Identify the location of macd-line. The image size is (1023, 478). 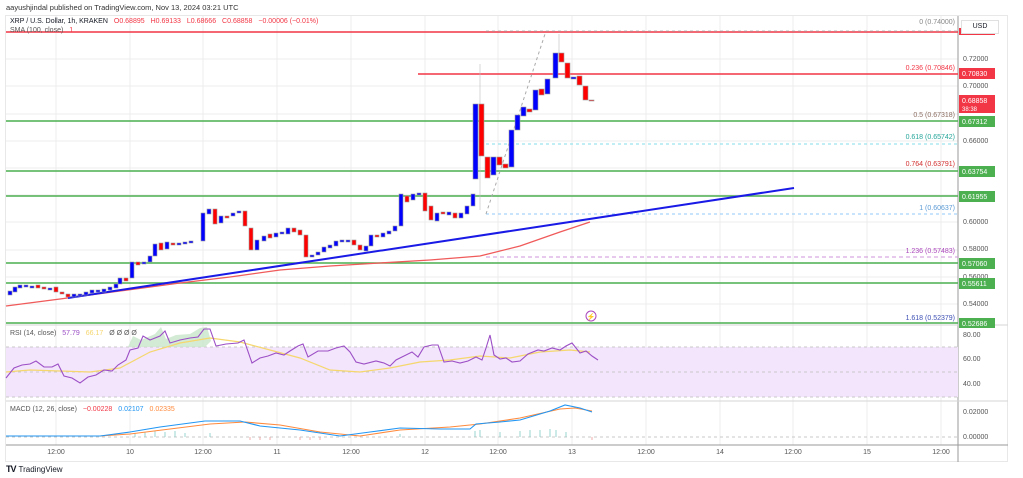
(299, 420).